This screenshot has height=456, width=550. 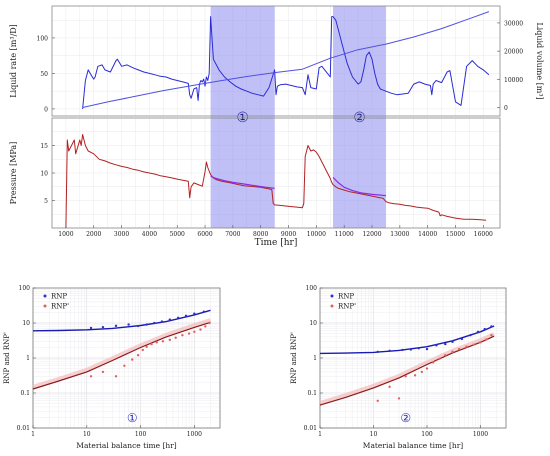 I want to click on rnp-panel-1-annotation: ①, so click(x=132, y=418).